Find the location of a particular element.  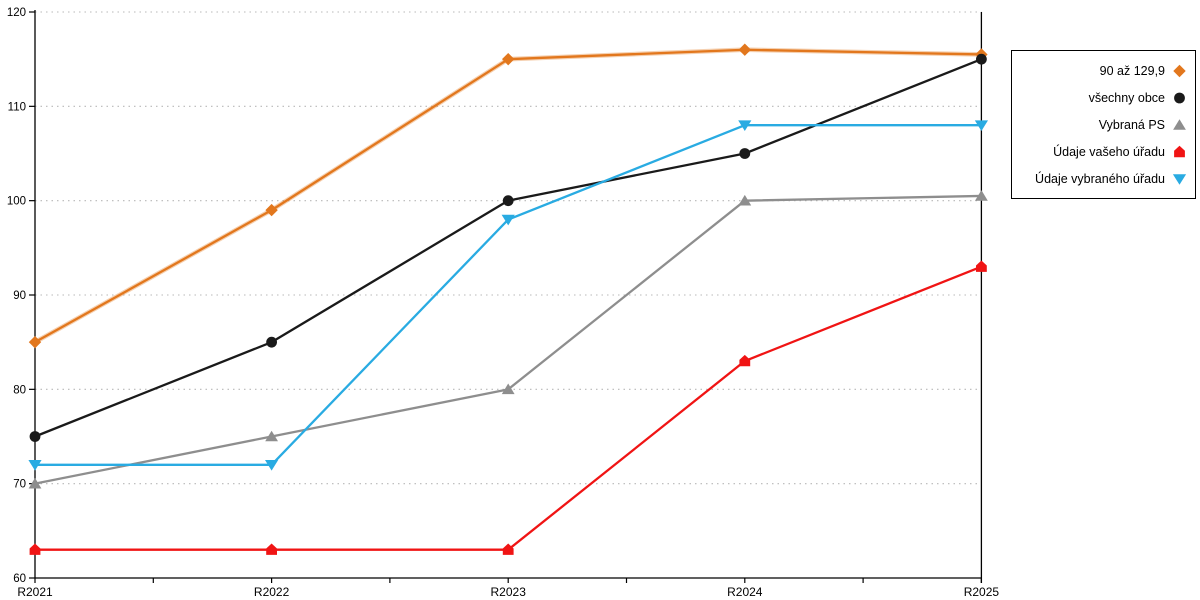

diamond-legend-marker-icon is located at coordinates (1179, 70).